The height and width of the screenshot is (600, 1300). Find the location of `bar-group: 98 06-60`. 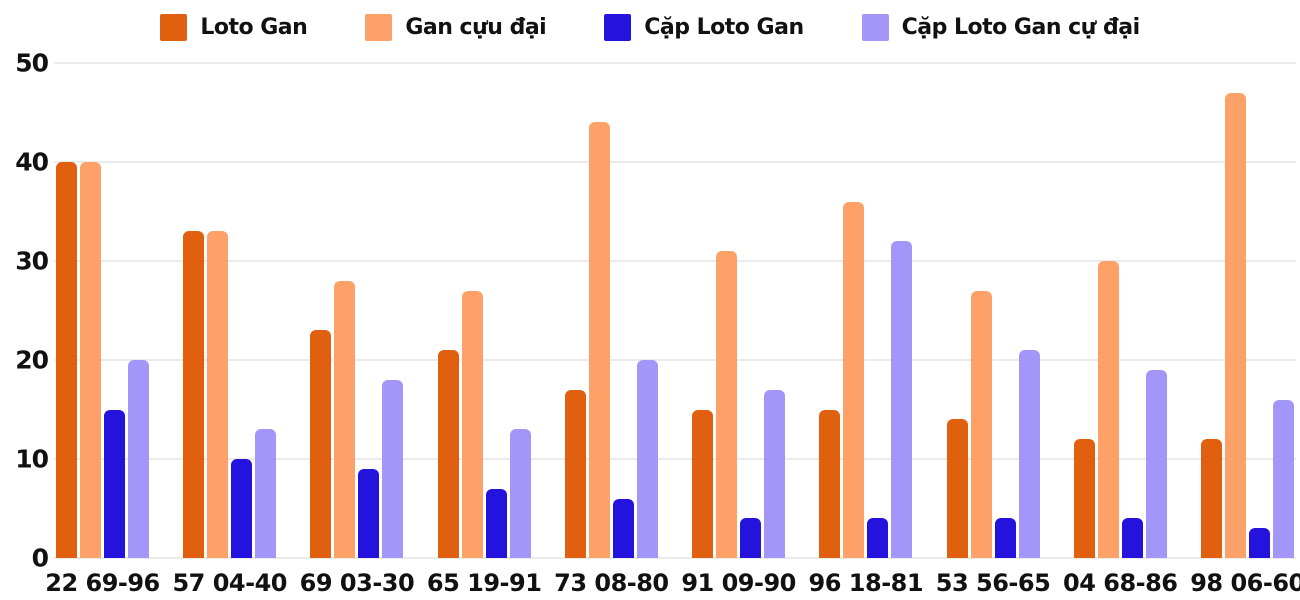

bar-group: 98 06-60 is located at coordinates (1245, 330).